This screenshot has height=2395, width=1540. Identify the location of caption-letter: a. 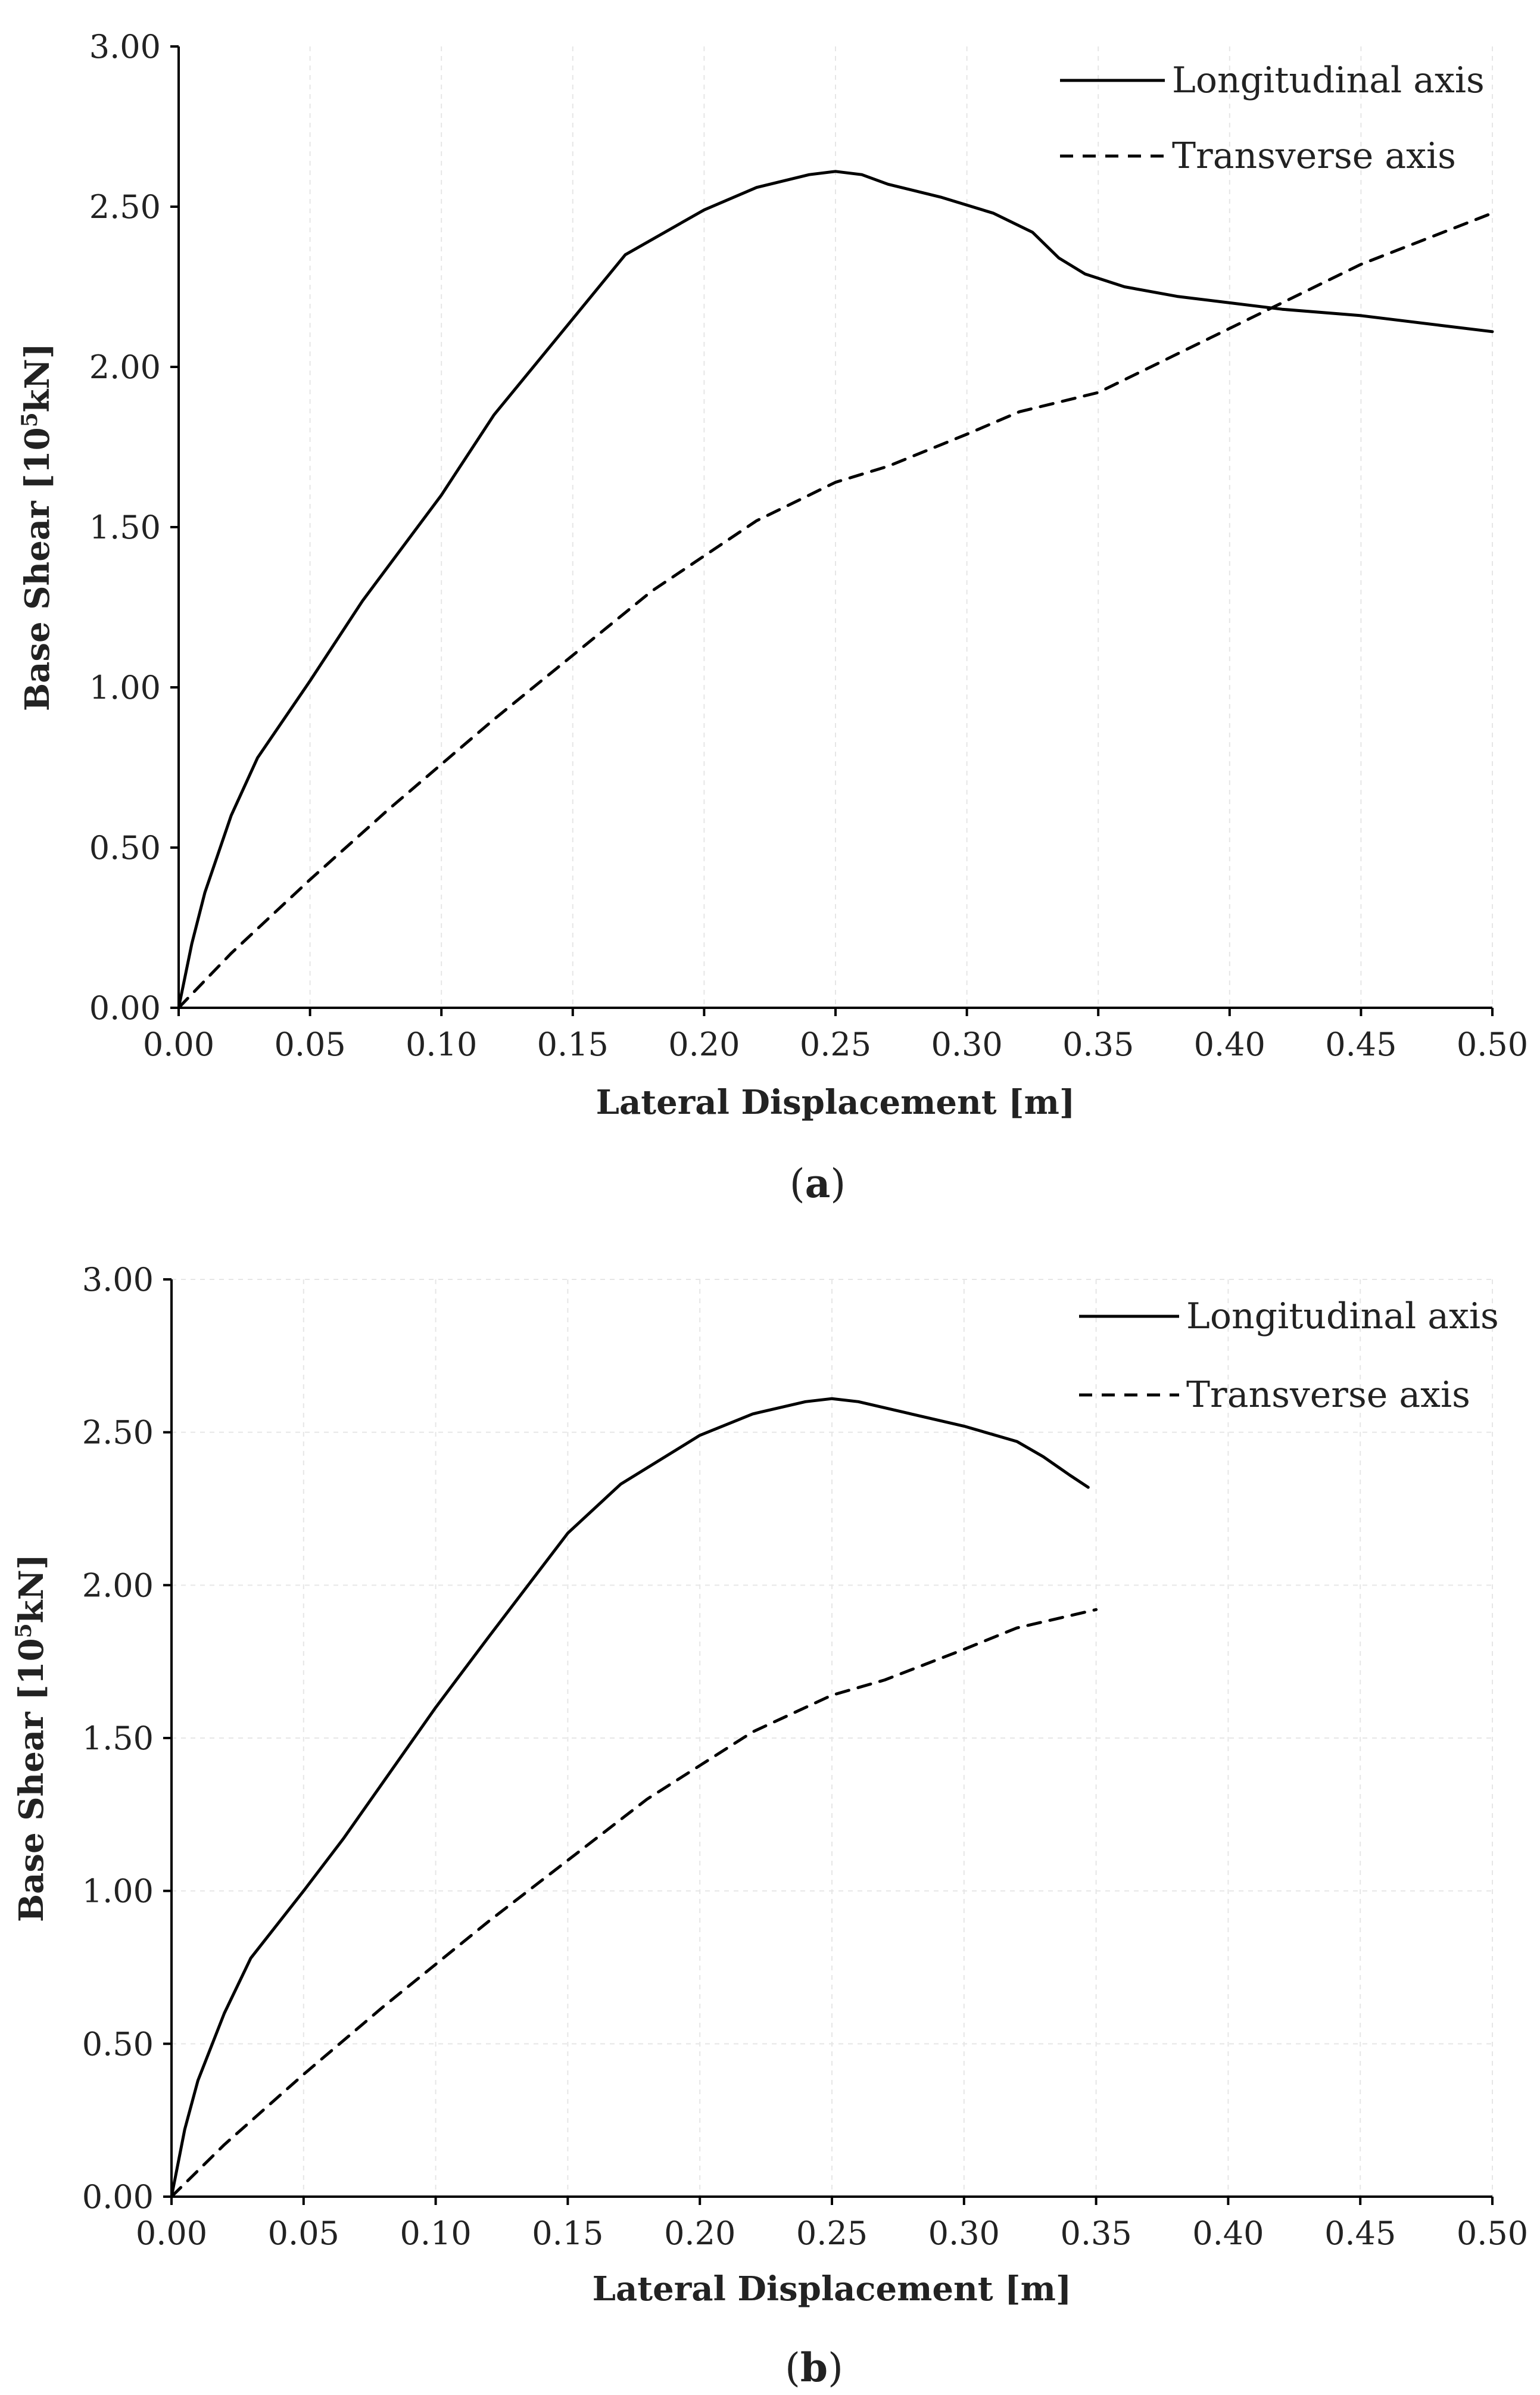
(818, 1183).